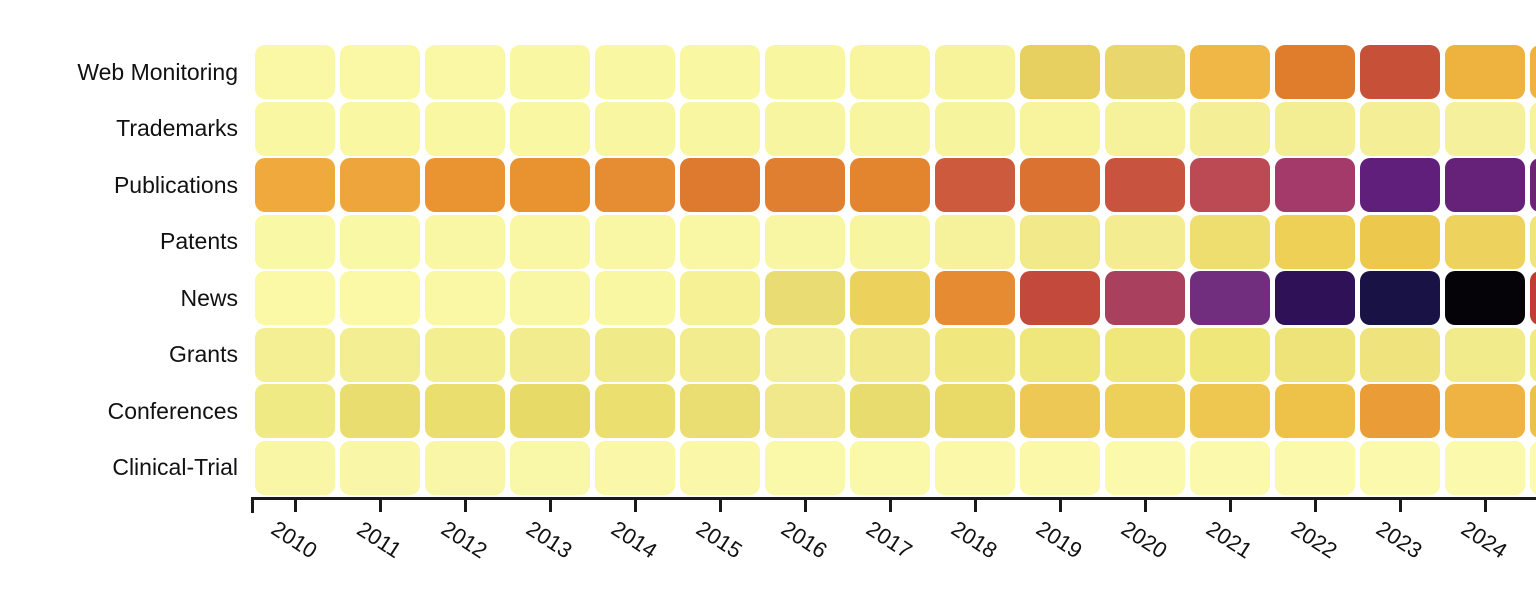 The image size is (1536, 609). I want to click on heatmap-cell-trademarks-2015, so click(720, 128).